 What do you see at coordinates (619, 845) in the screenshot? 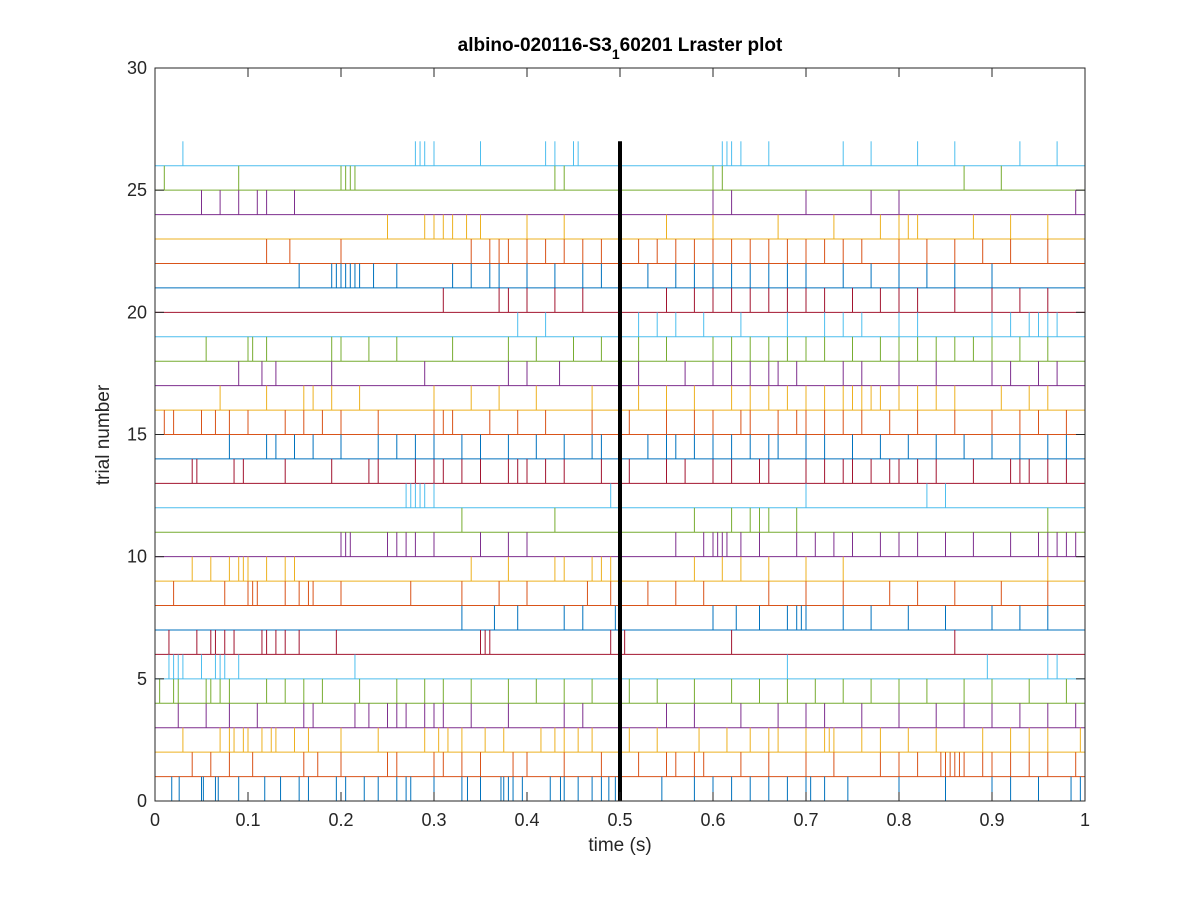
I see `x-axis-label: time (s)` at bounding box center [619, 845].